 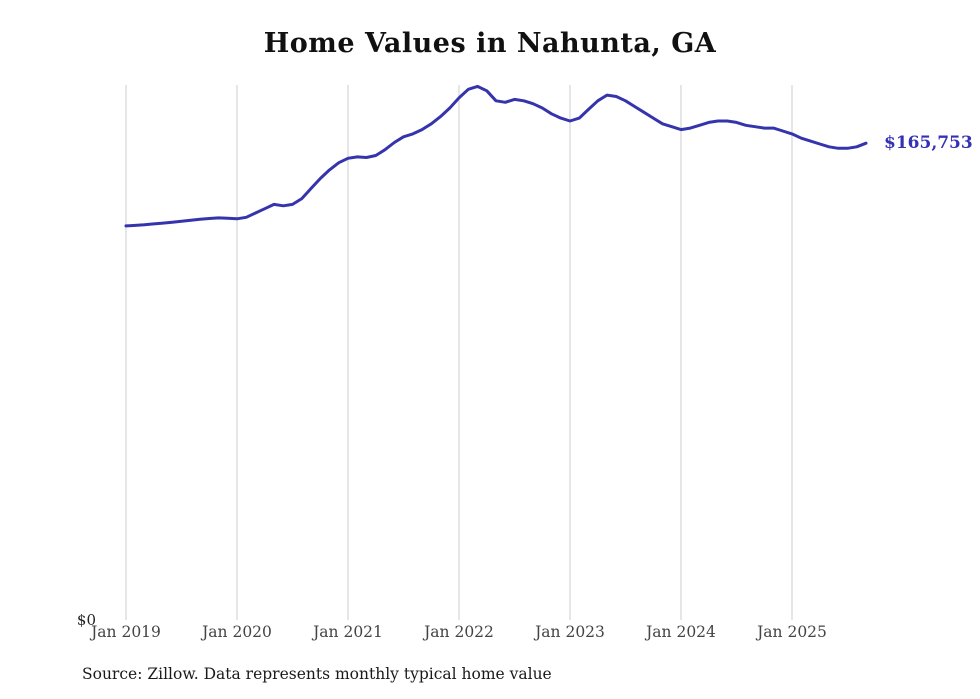 I want to click on x-tick-label: Jan 2019, so click(x=125, y=632).